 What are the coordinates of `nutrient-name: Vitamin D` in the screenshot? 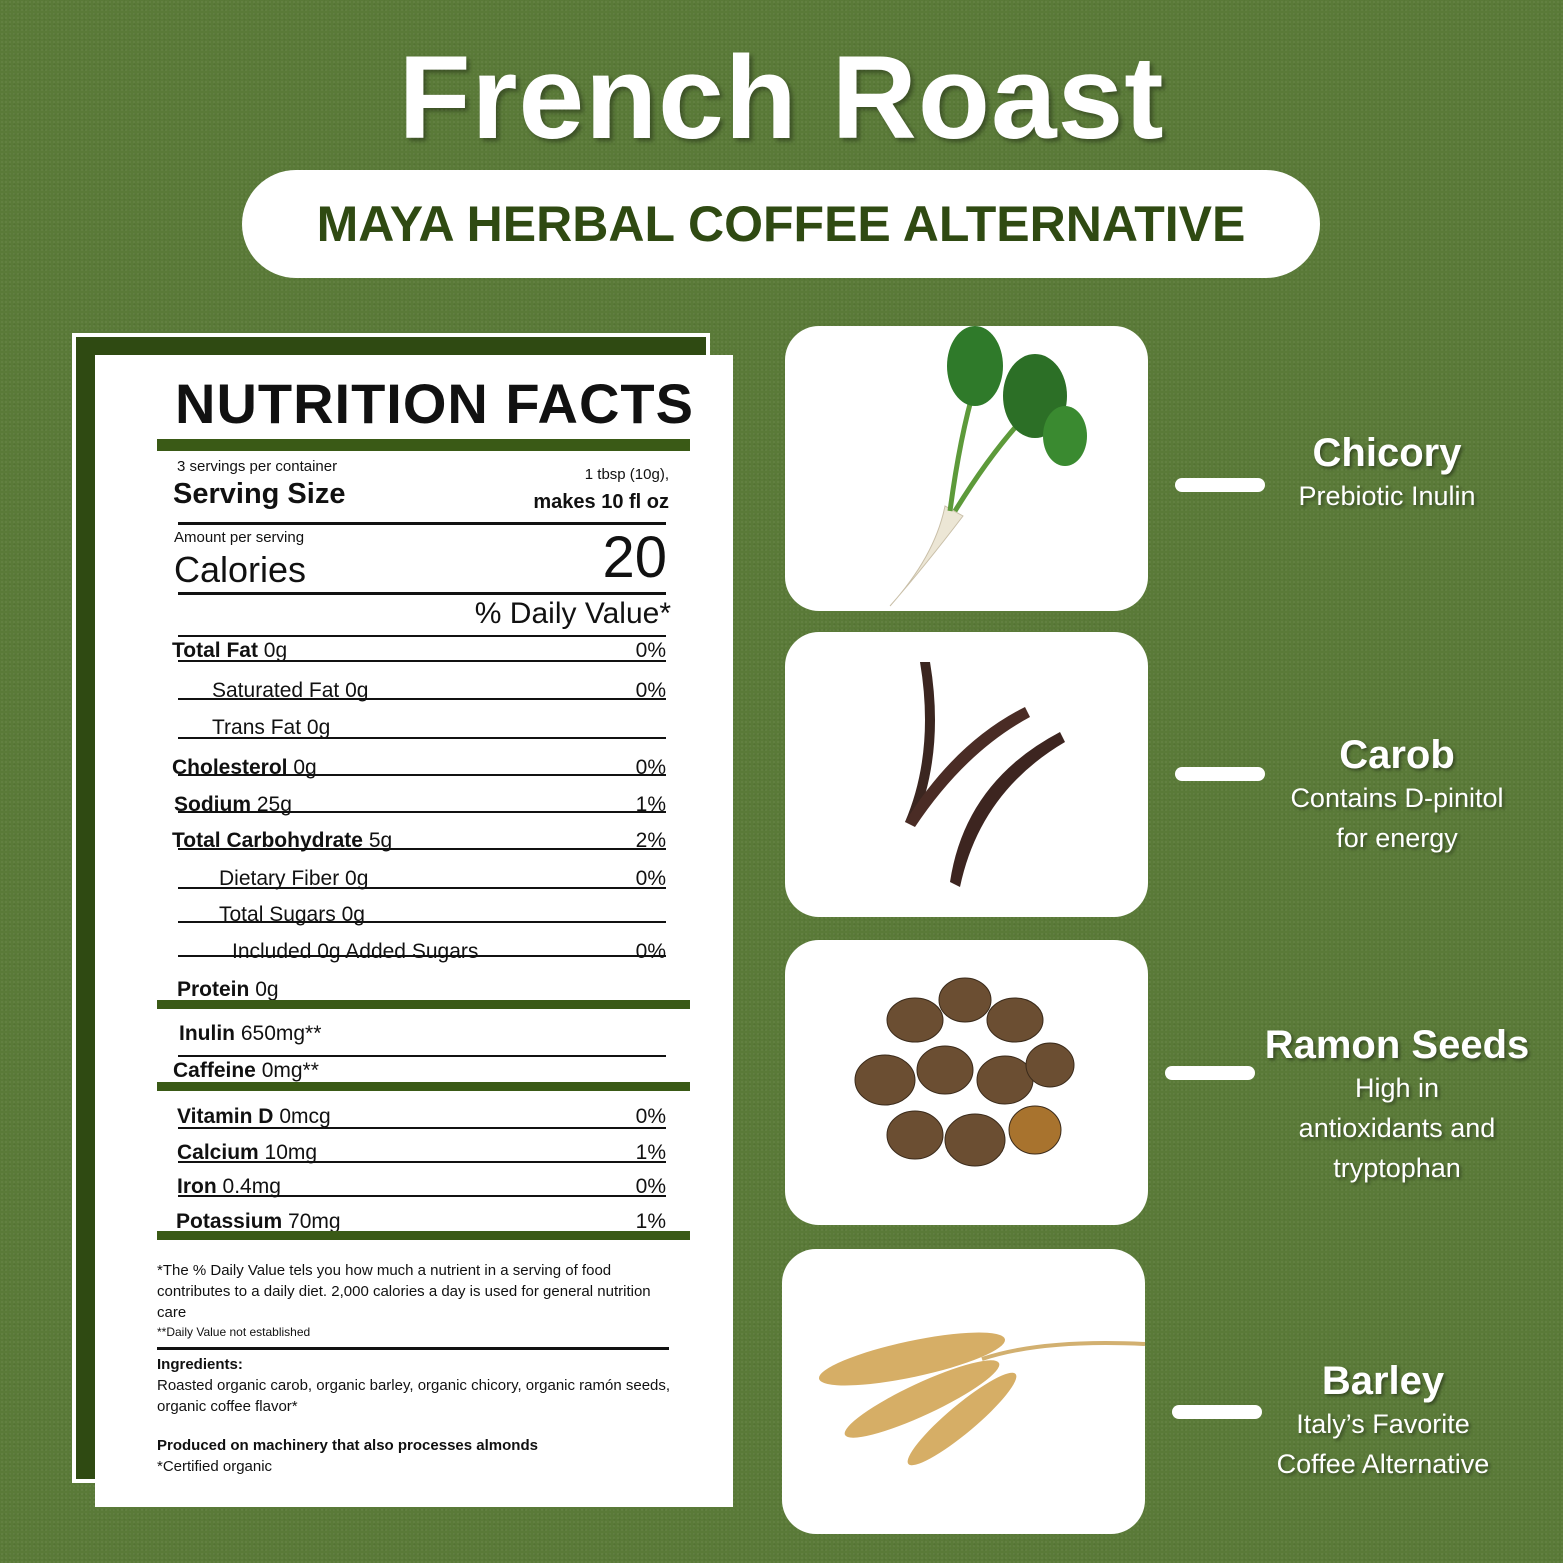 It's located at (225, 1116).